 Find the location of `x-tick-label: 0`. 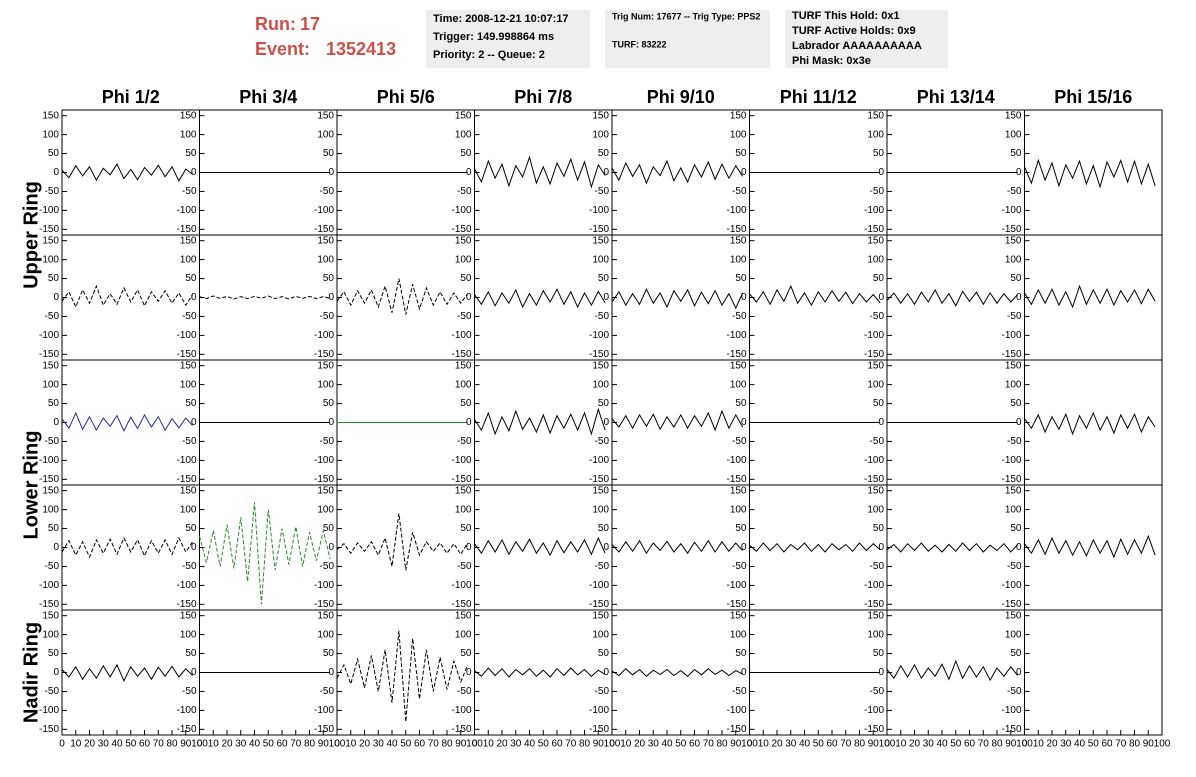

x-tick-label: 0 is located at coordinates (475, 744).